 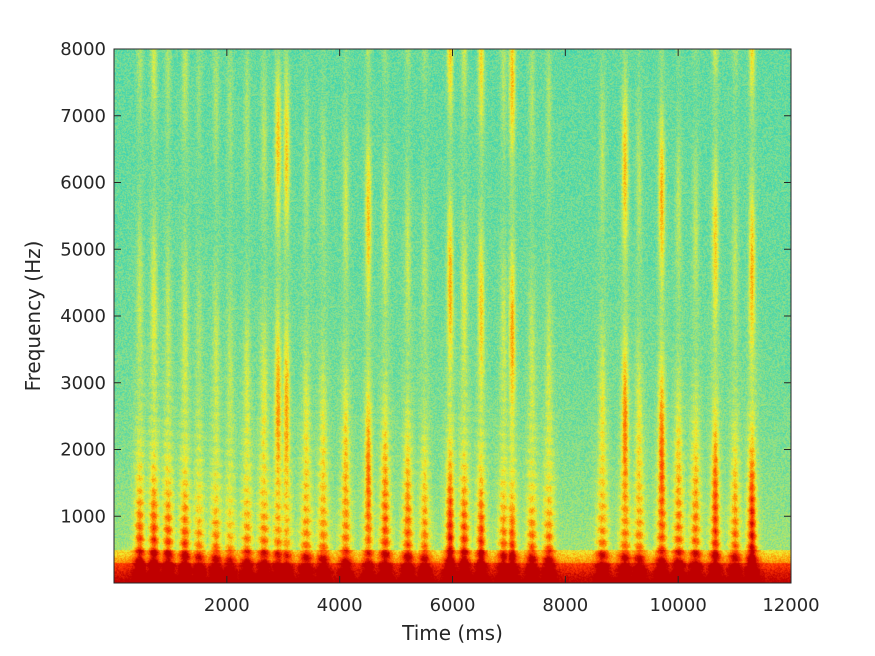 What do you see at coordinates (565, 605) in the screenshot?
I see `x-tick-label: 8000` at bounding box center [565, 605].